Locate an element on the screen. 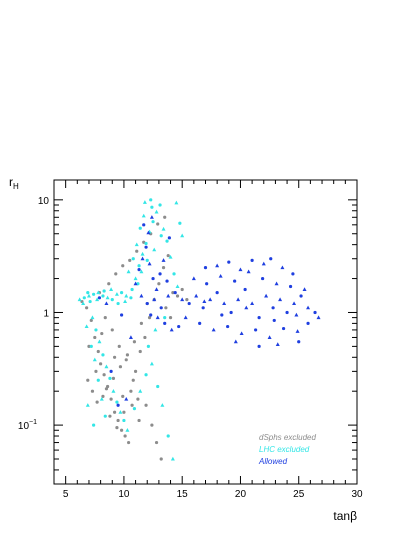  x-tick-label: 5 is located at coordinates (66, 494).